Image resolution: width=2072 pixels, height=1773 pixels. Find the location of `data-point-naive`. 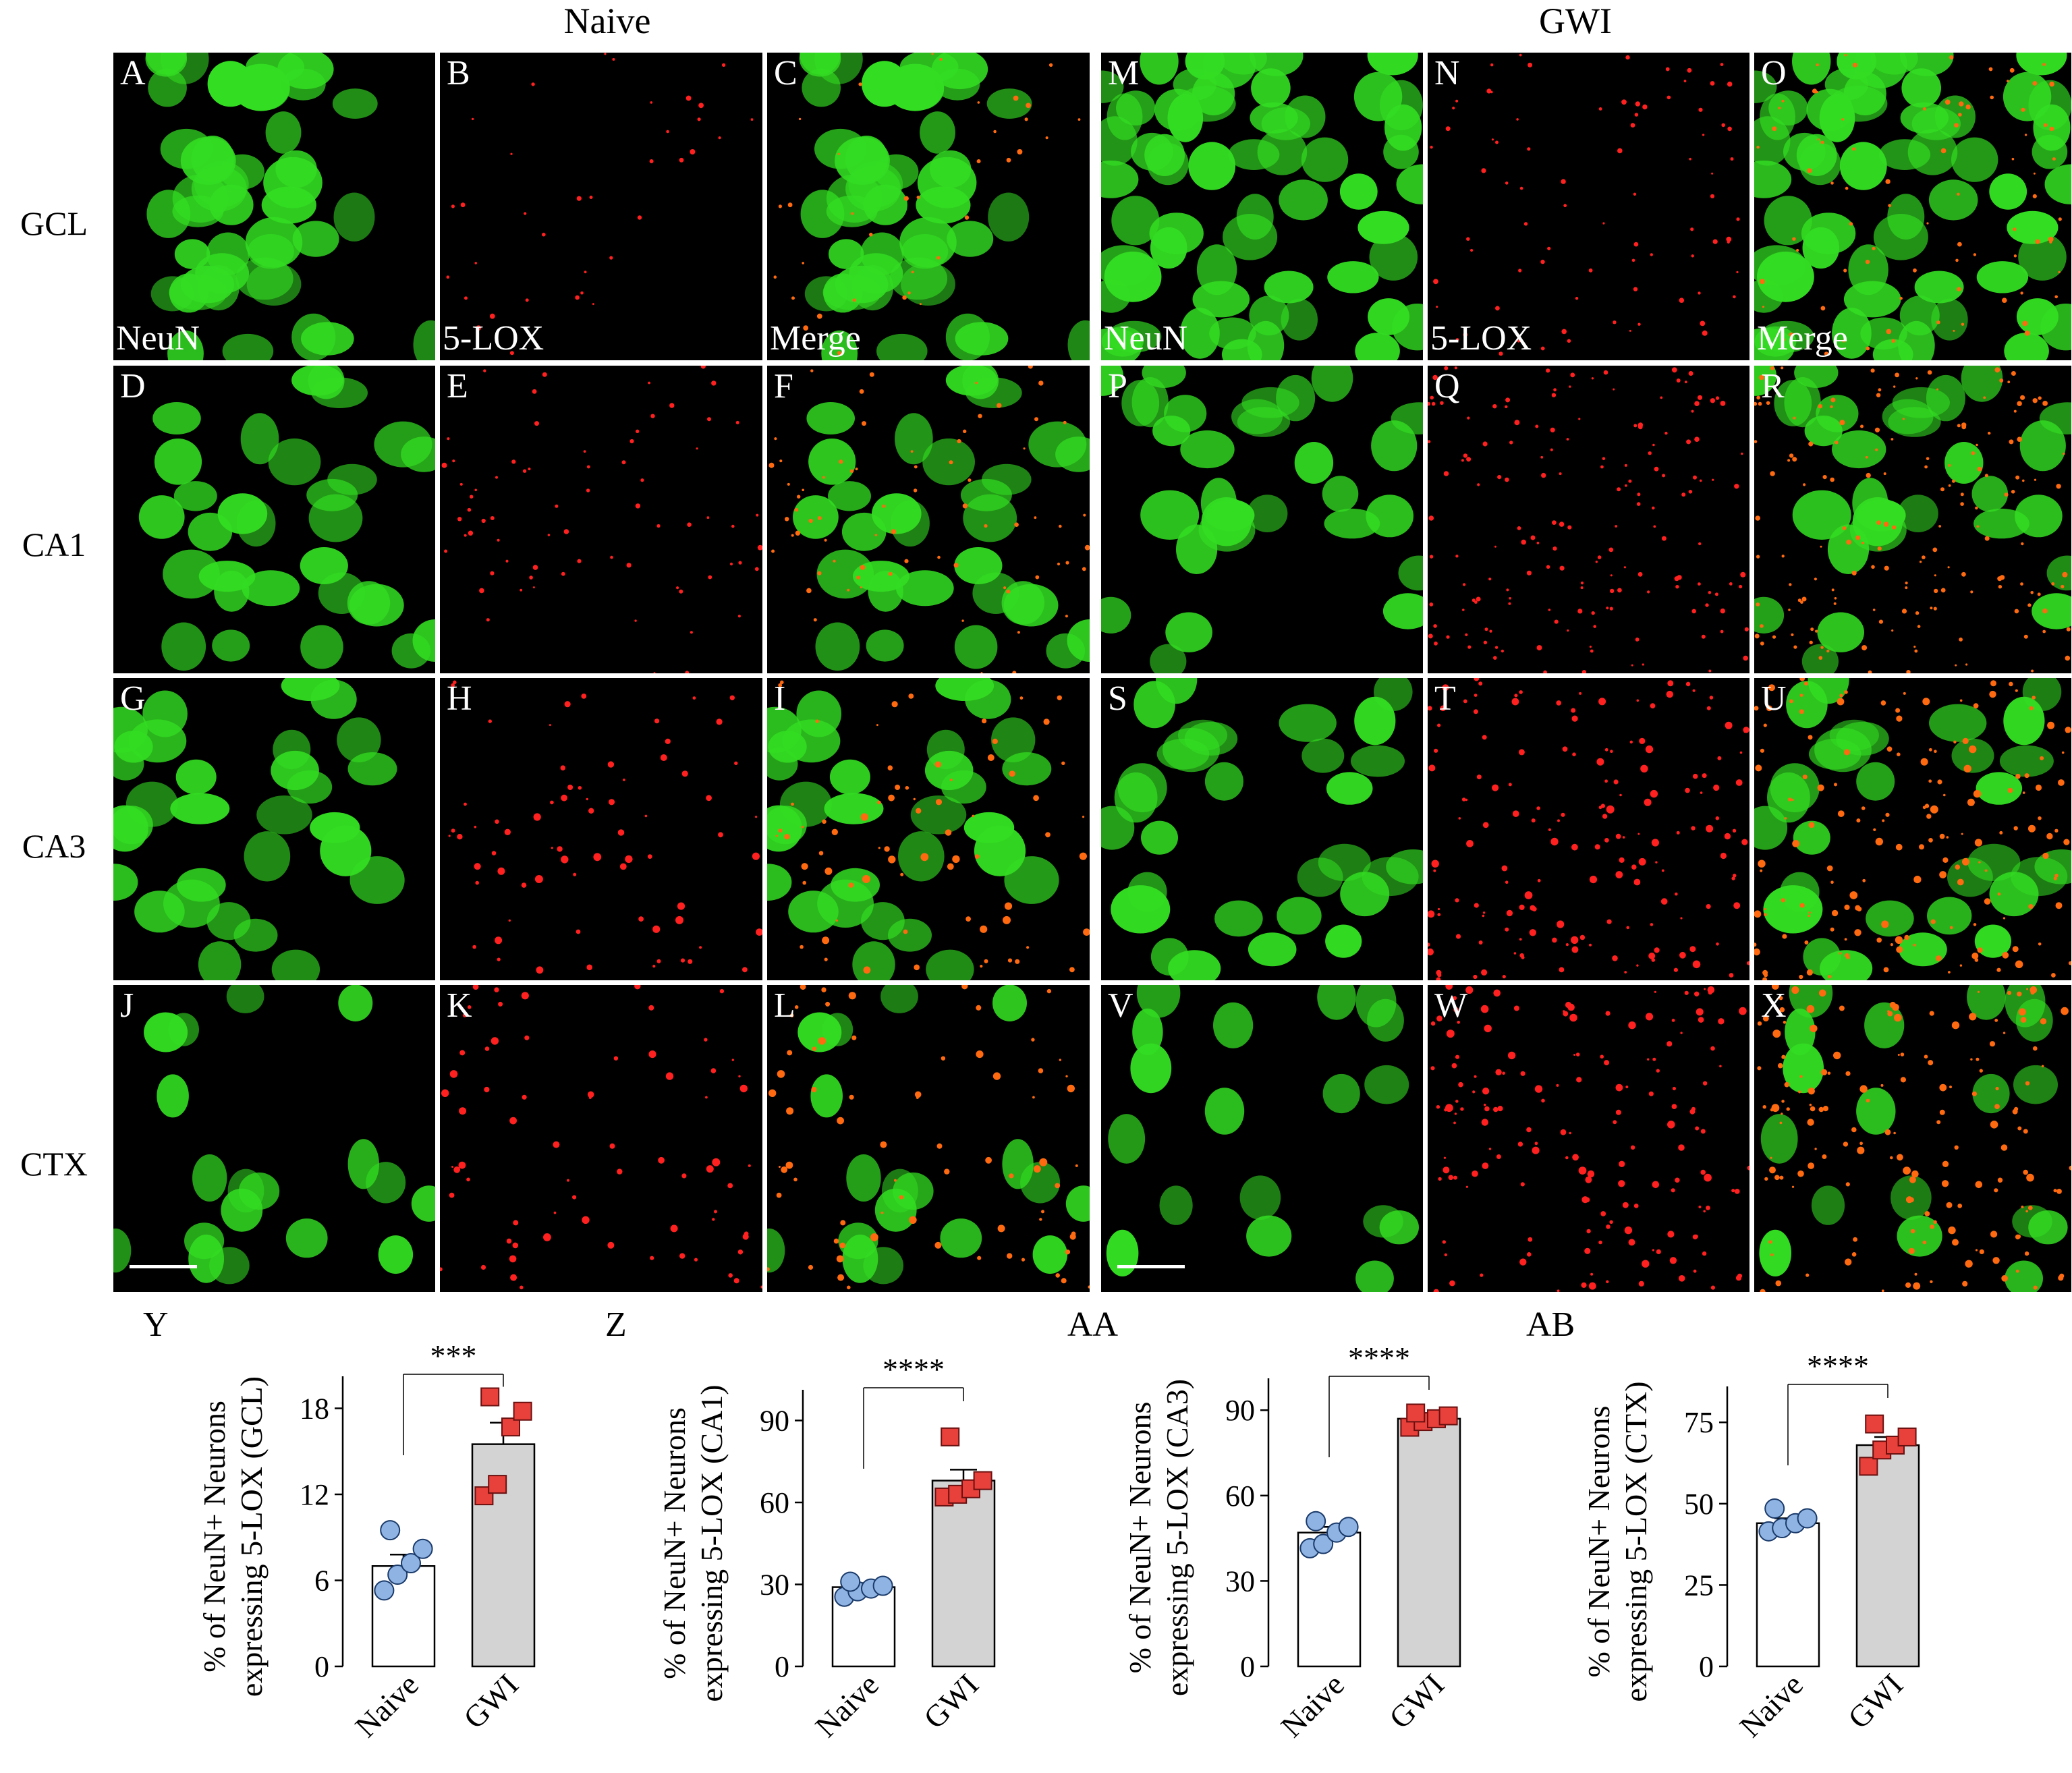

data-point-naive is located at coordinates (1807, 1518).